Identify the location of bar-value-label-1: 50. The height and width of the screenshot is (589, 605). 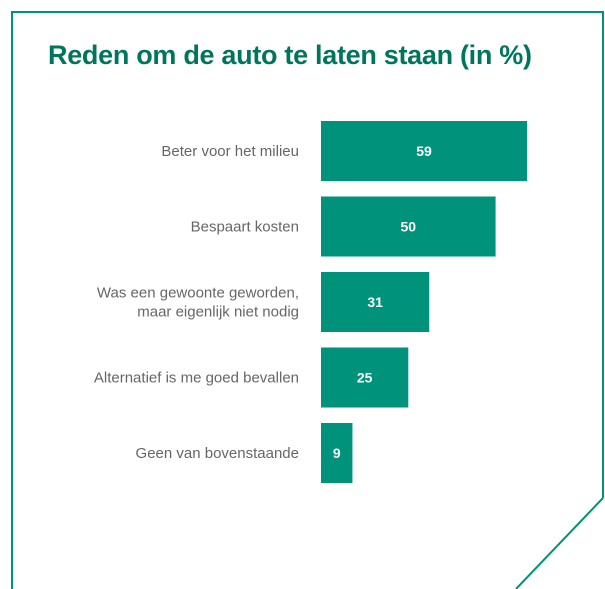
(408, 227).